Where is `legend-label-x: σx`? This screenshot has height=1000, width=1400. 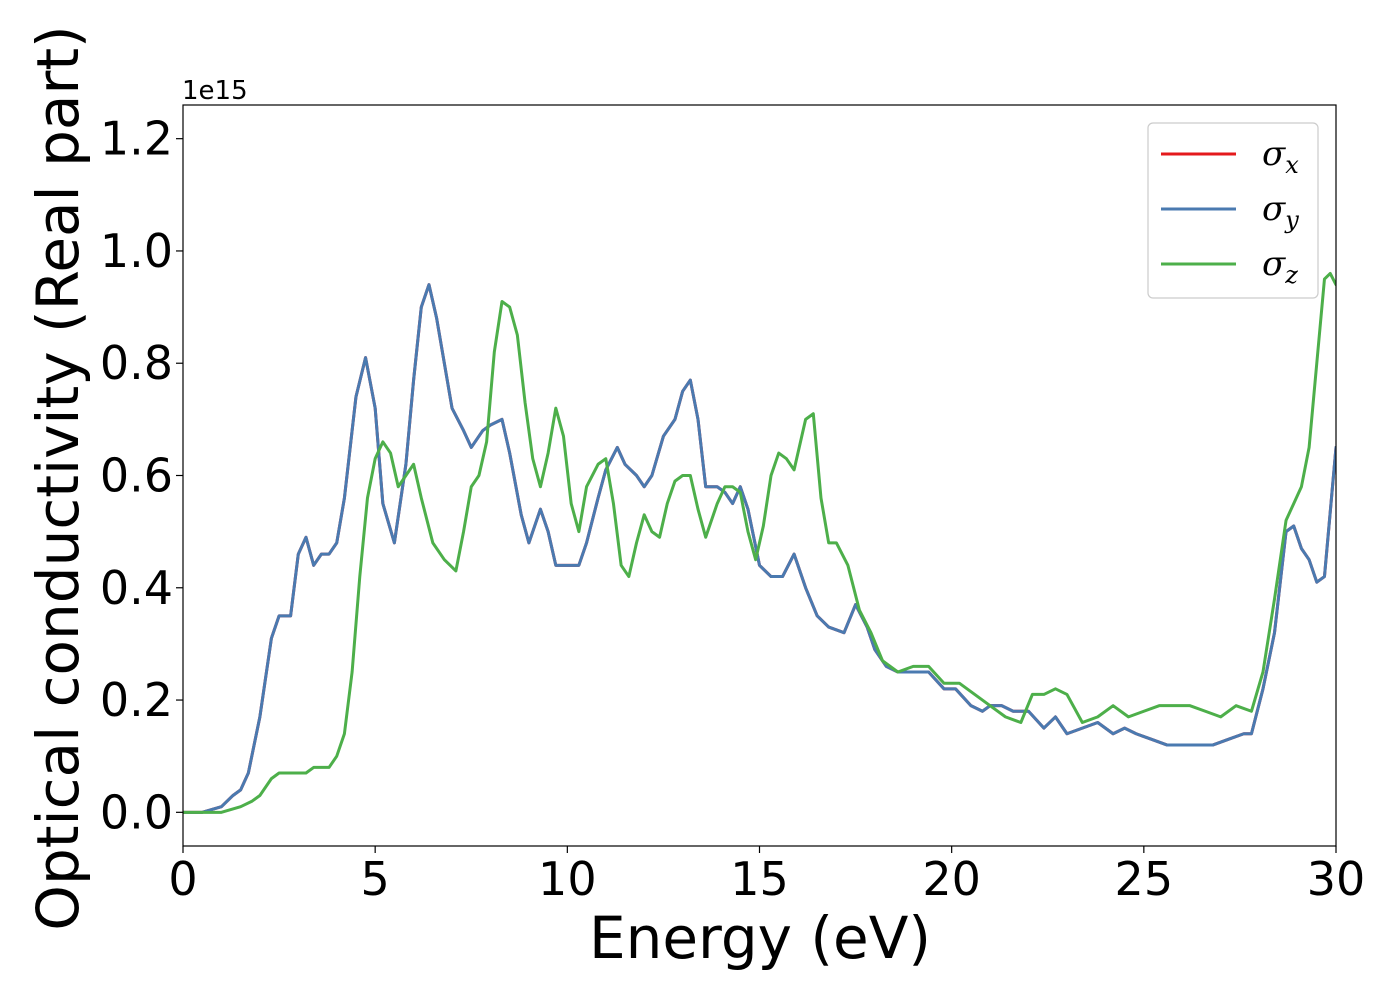 legend-label-x: σx is located at coordinates (1280, 156).